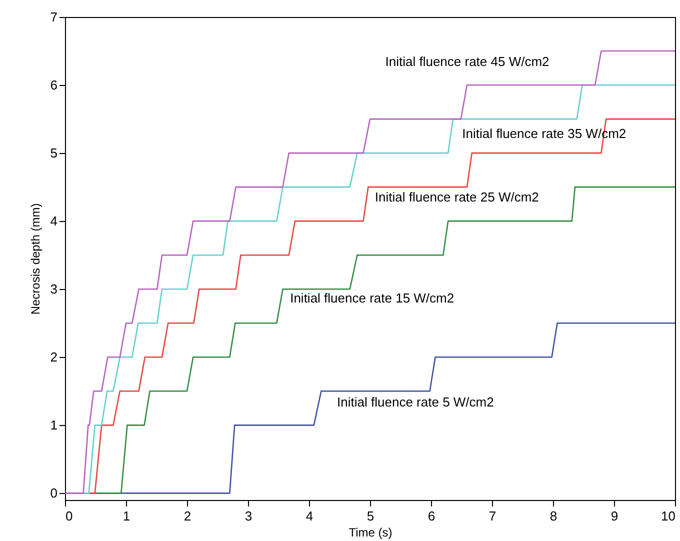  What do you see at coordinates (310, 516) in the screenshot?
I see `x-tick-label: 4` at bounding box center [310, 516].